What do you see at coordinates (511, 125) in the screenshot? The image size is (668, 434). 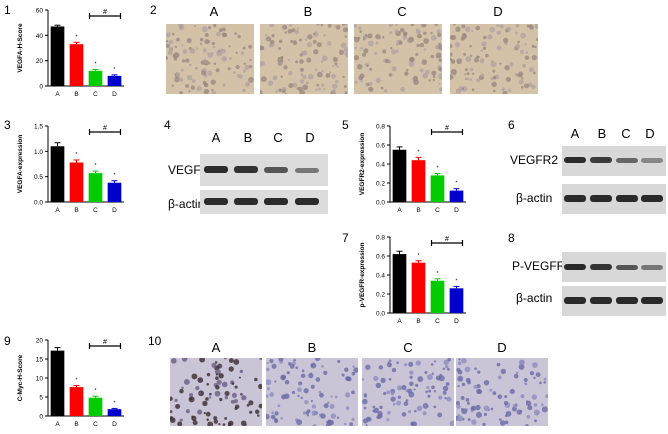 I see `panel-number-6: 6` at bounding box center [511, 125].